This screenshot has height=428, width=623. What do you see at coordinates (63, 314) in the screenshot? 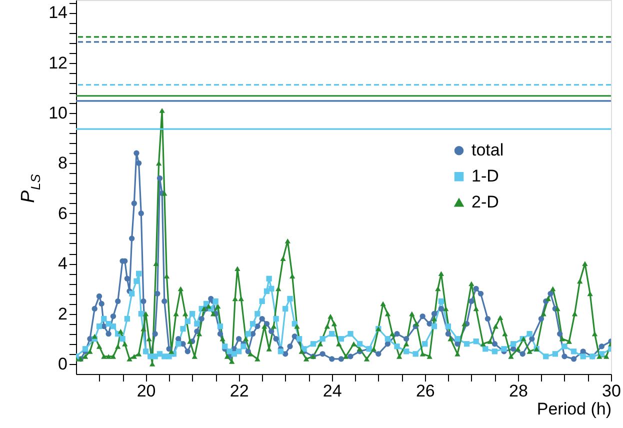
I see `y-tick-label: 2` at bounding box center [63, 314].